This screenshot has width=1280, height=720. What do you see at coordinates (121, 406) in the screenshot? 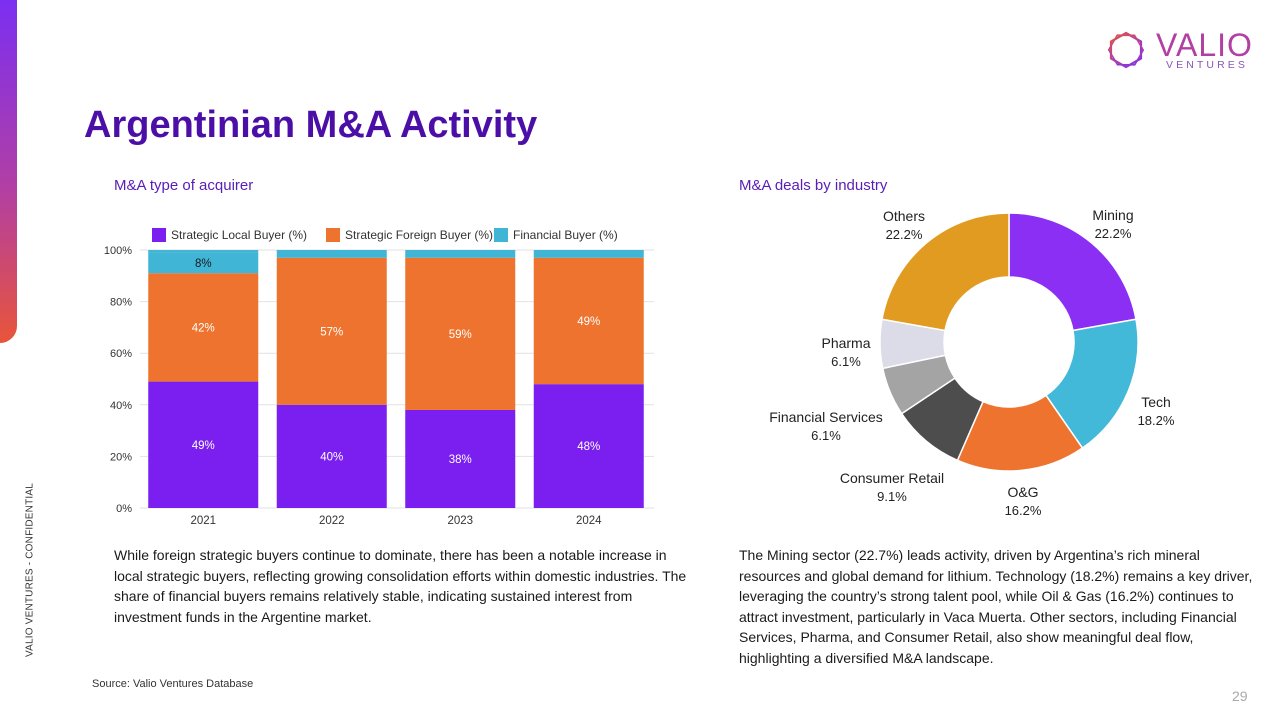
I see `y-tick-label: 40%` at bounding box center [121, 406].